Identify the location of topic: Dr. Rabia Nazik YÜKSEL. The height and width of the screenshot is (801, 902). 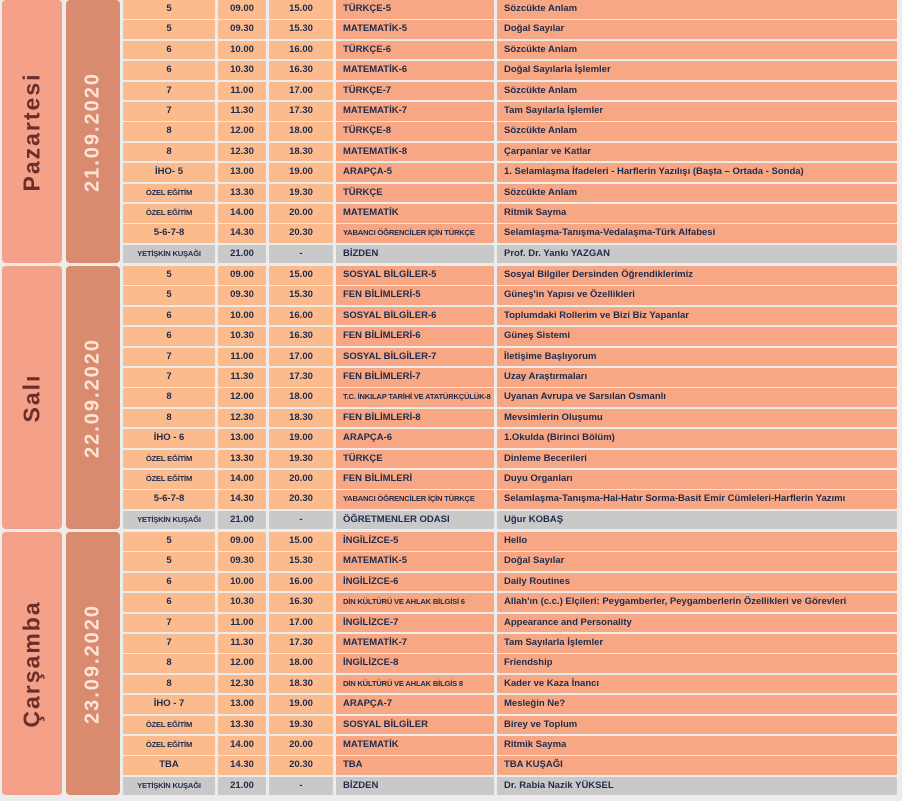
(697, 786).